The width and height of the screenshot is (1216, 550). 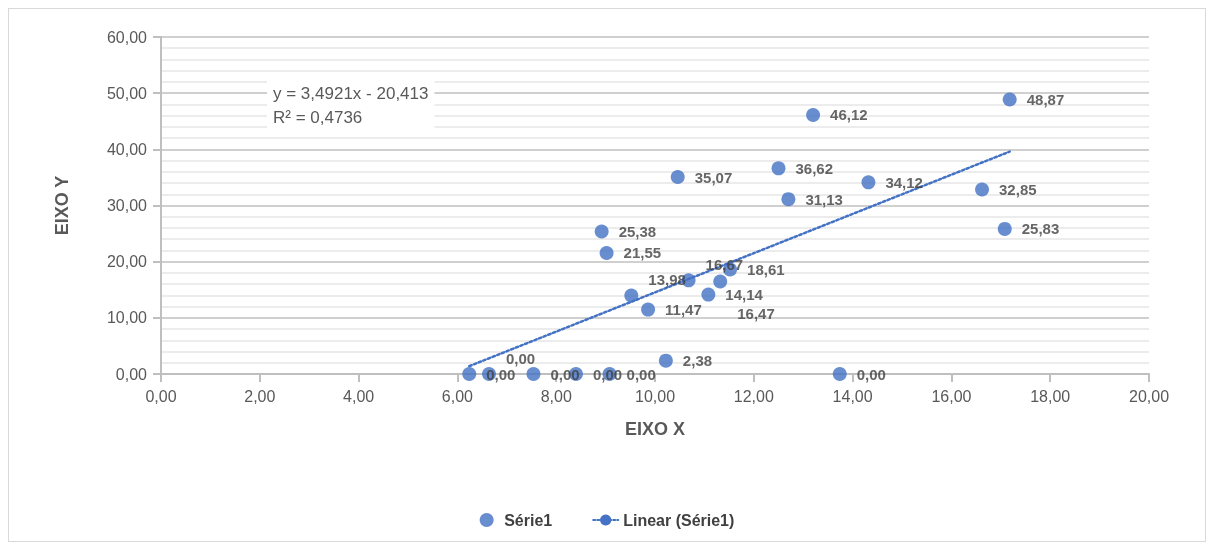 What do you see at coordinates (1050, 396) in the screenshot?
I see `x-tick-label: 18,00` at bounding box center [1050, 396].